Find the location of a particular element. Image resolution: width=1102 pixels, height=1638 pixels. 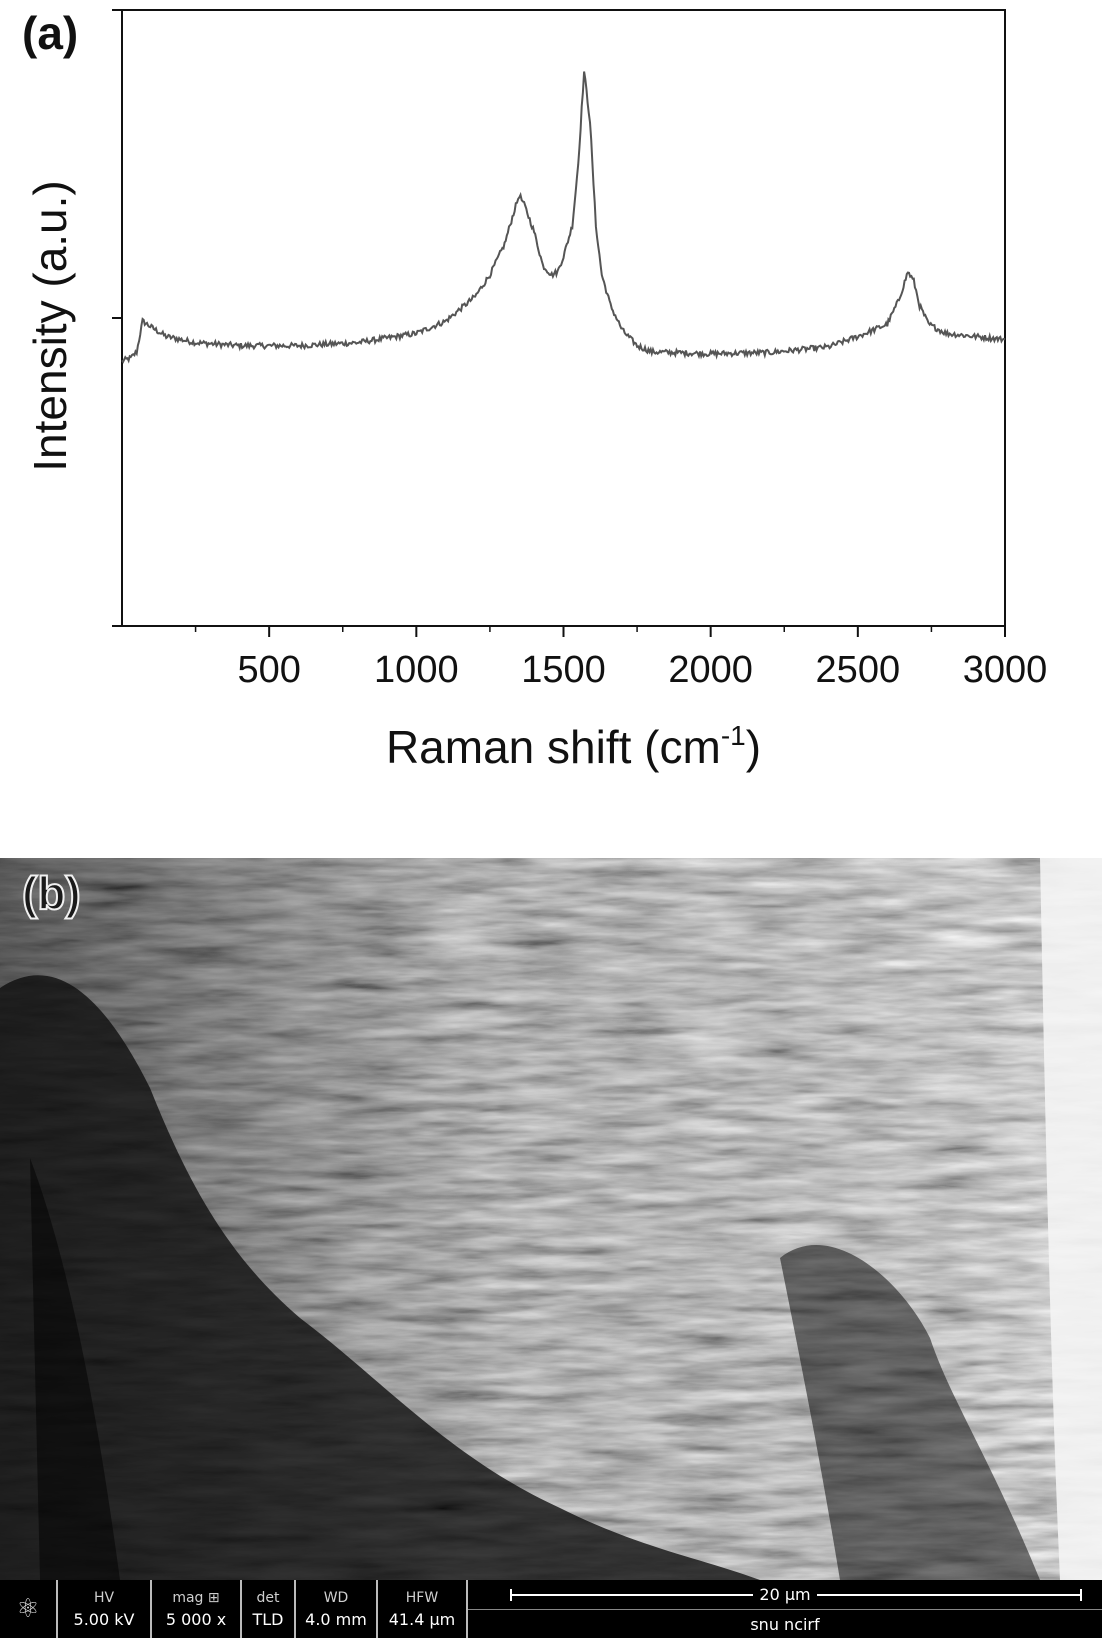

scale-bar: 20 µm is located at coordinates (785, 1595).